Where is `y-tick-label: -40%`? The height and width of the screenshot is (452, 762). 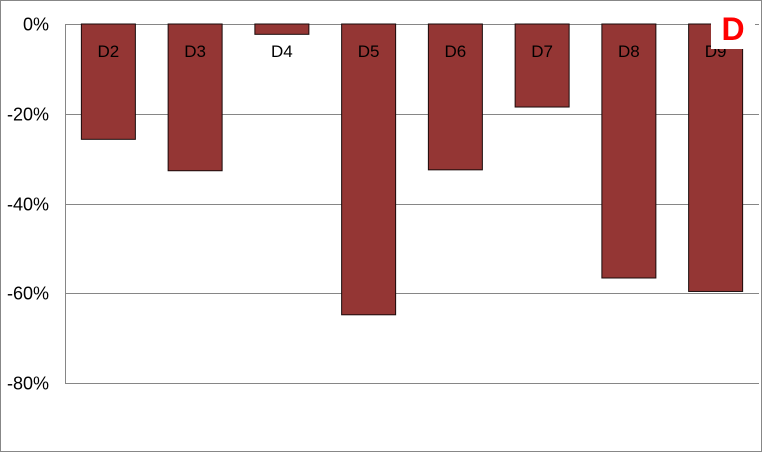 y-tick-label: -40% is located at coordinates (28, 205).